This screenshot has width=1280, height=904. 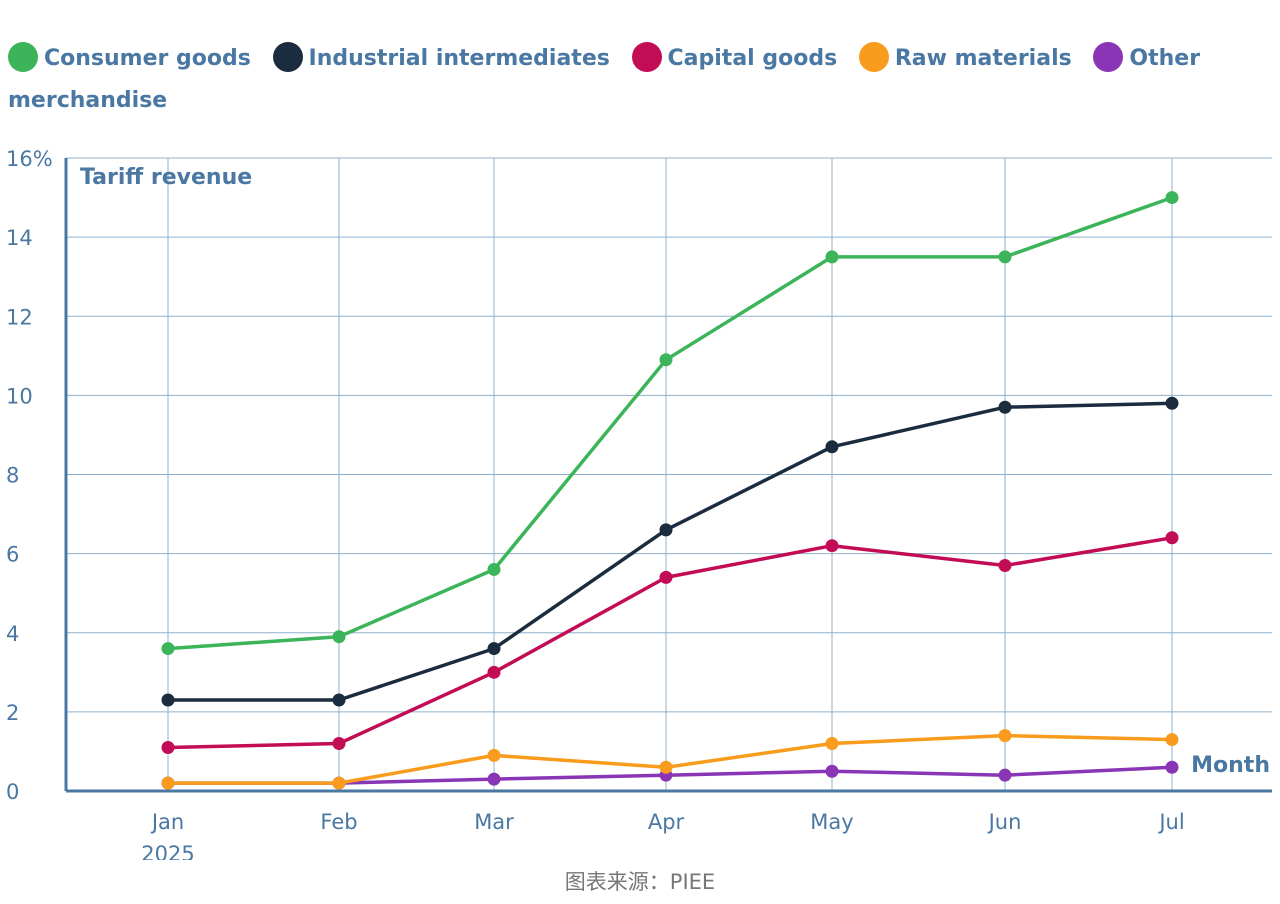 I want to click on legend-item-consumer-goods: Consumer goods, so click(x=129, y=57).